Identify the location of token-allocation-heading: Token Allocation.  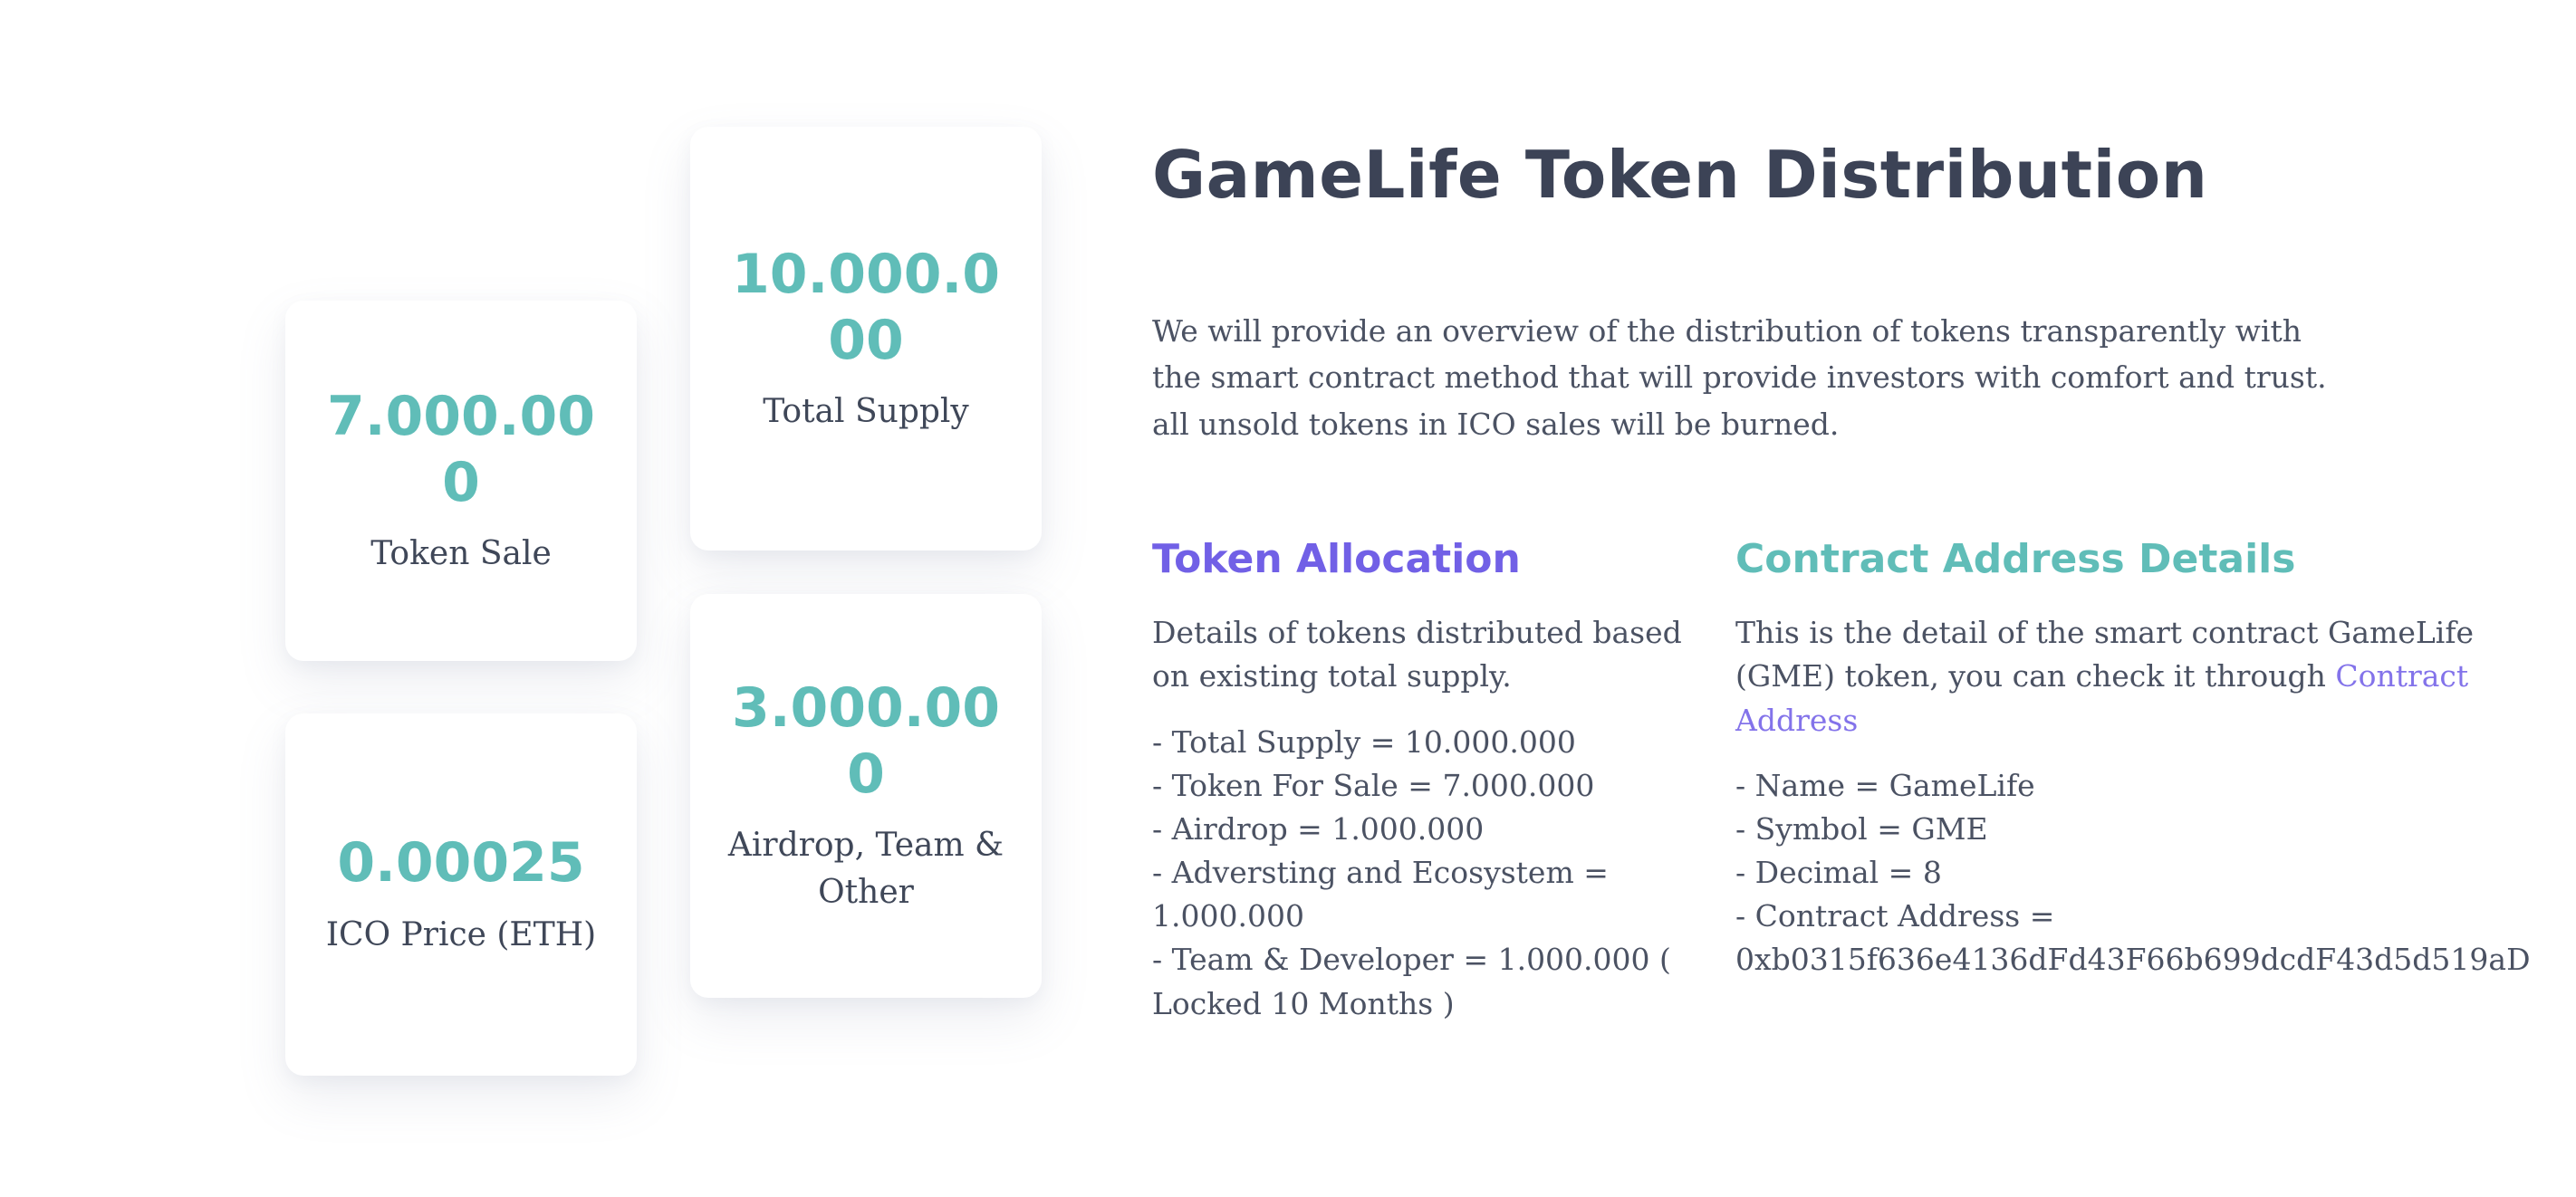
(1336, 559).